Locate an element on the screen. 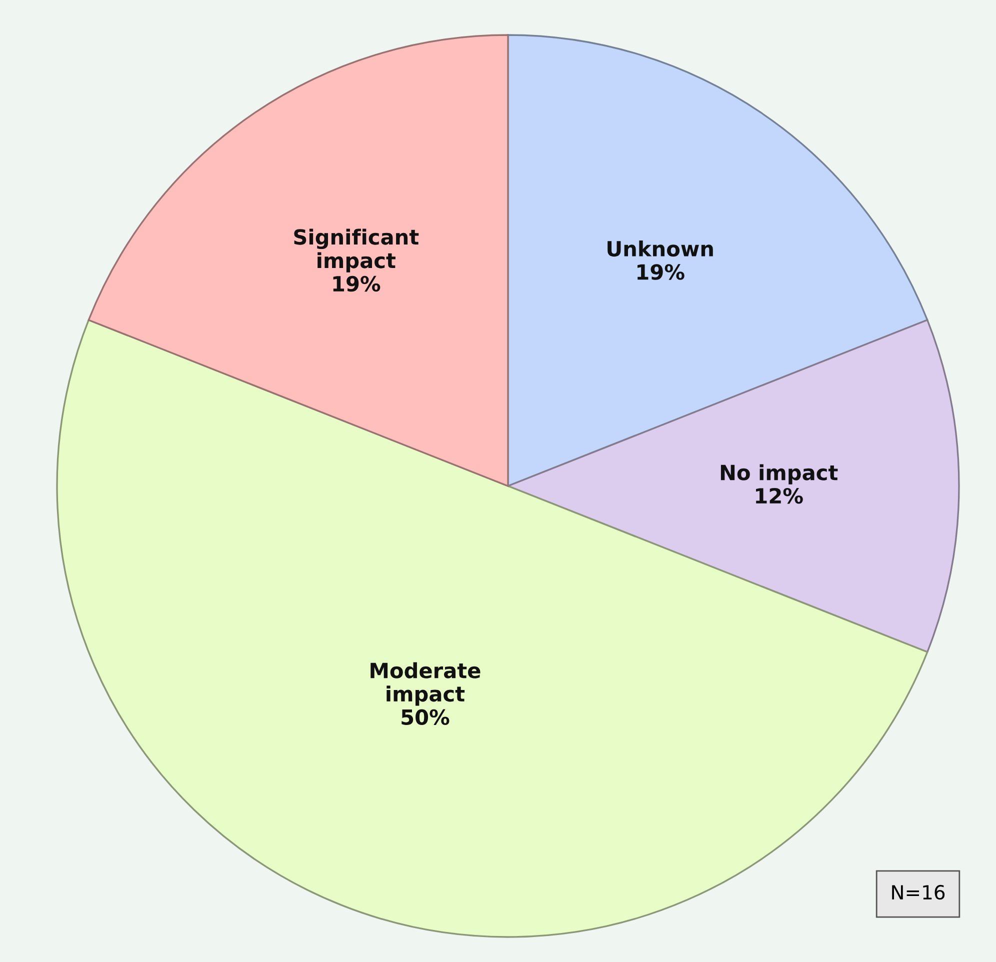  slice-label: No impact is located at coordinates (779, 474).